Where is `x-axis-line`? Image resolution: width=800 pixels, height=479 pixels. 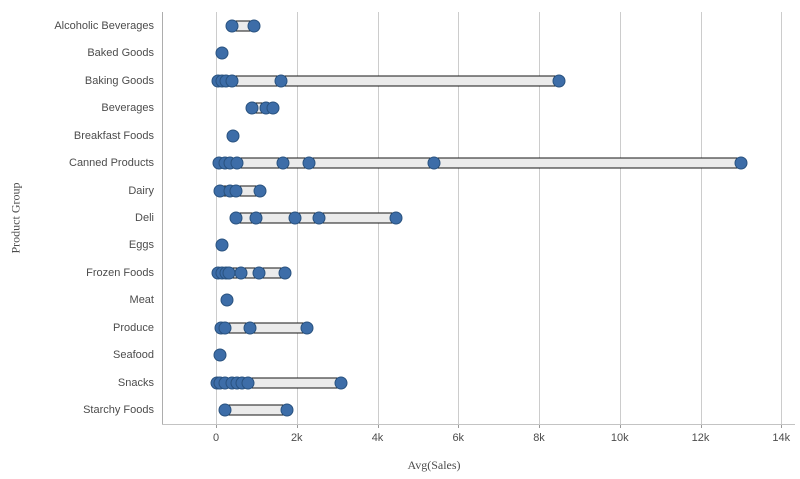 x-axis-line is located at coordinates (478, 424).